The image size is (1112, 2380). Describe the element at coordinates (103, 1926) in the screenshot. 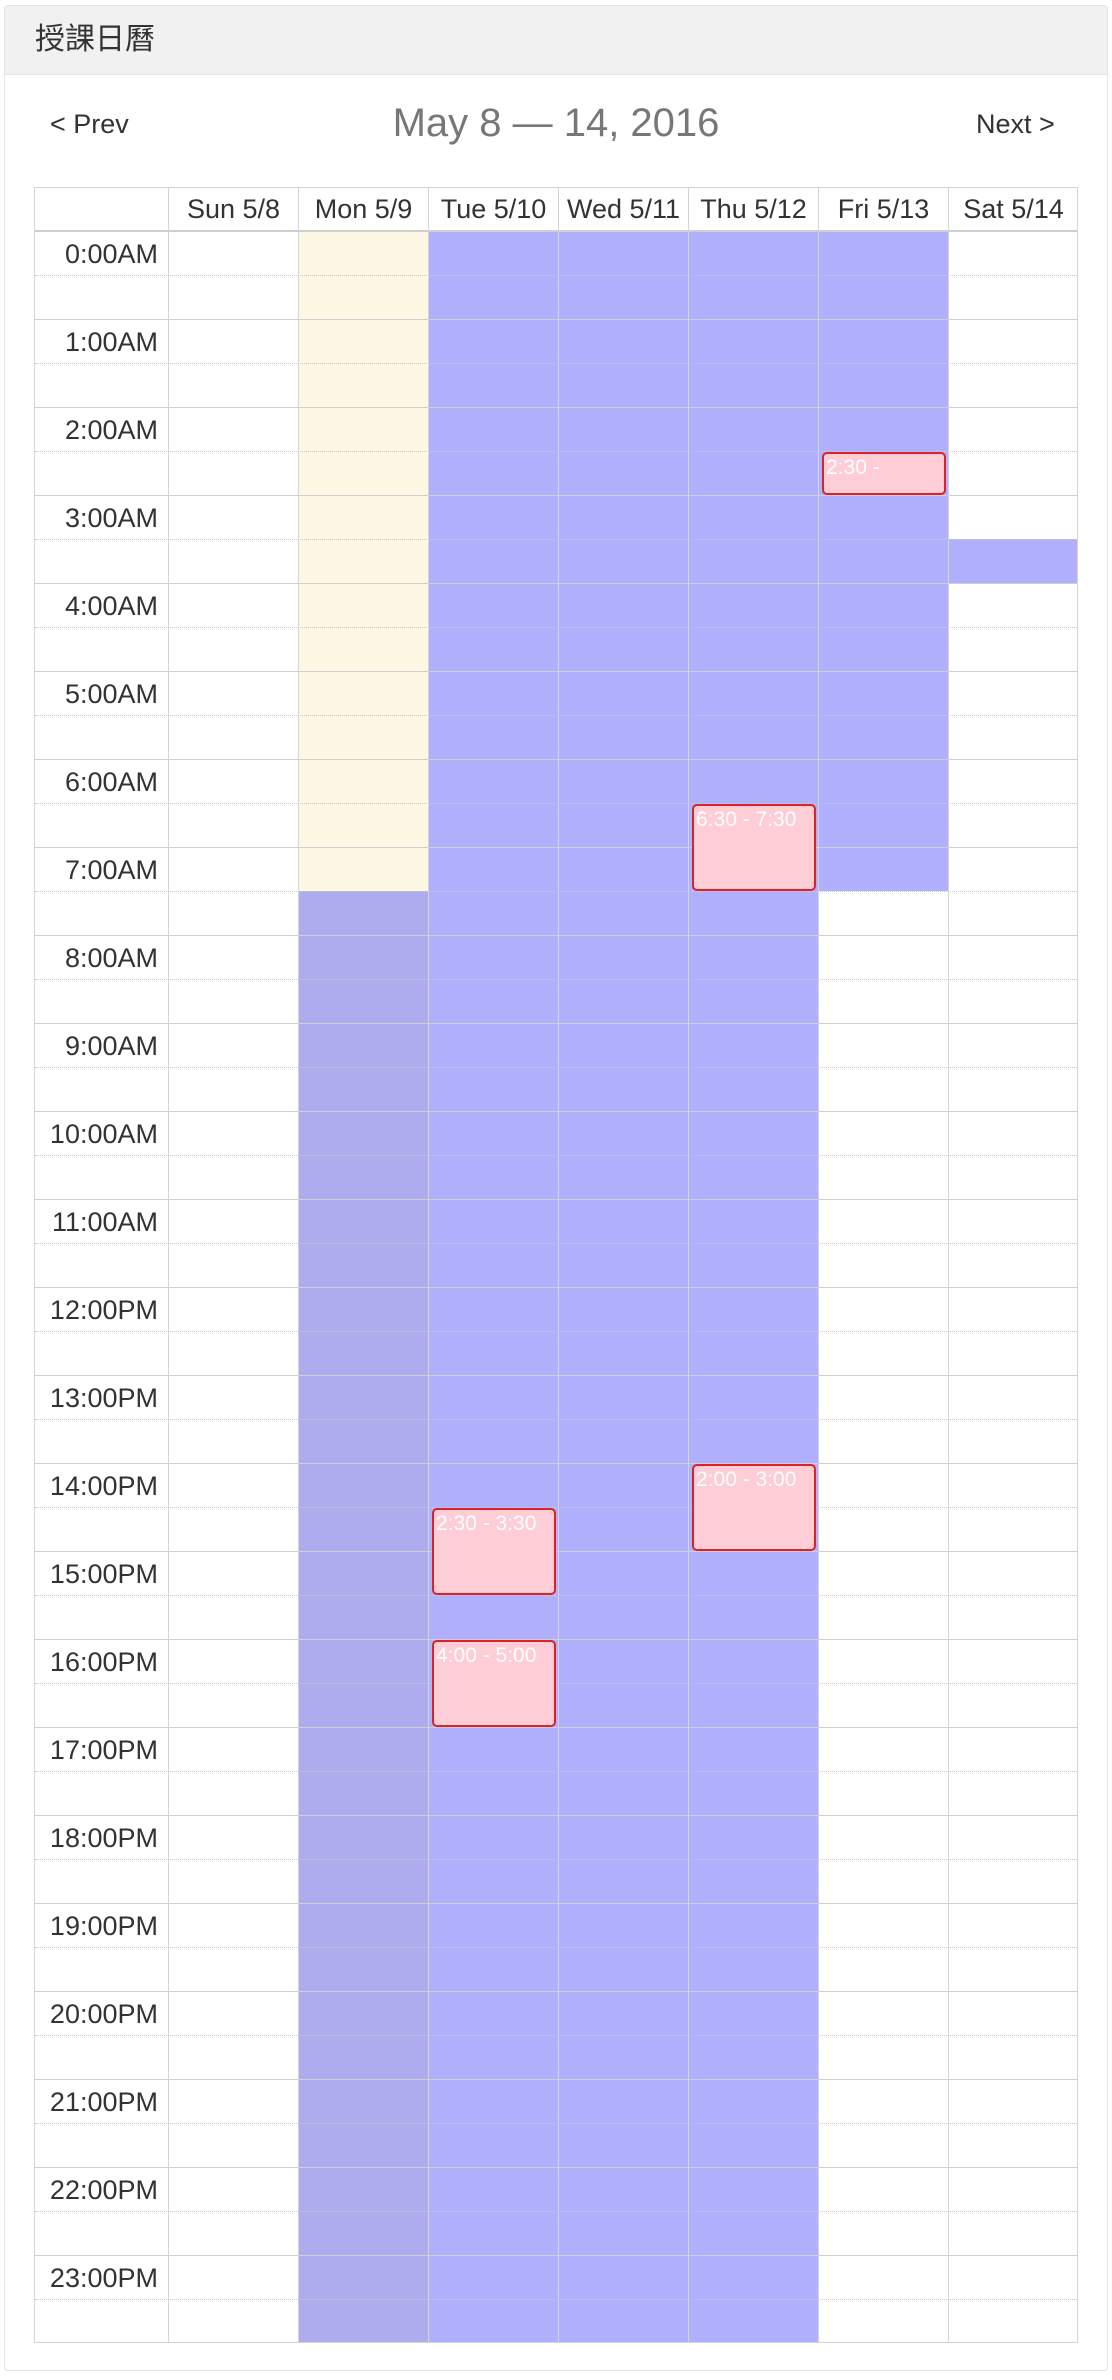

I see `time-label: 19:00PM` at that location.